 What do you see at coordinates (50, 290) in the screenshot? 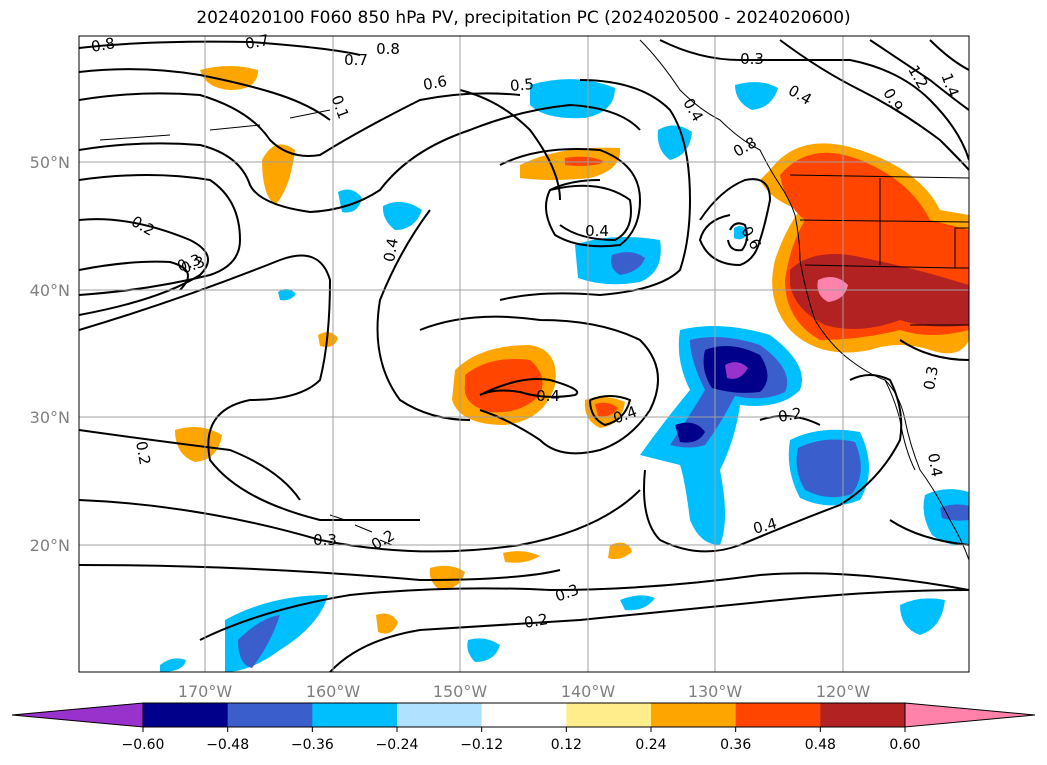
I see `lat-label-40n: 40°N` at bounding box center [50, 290].